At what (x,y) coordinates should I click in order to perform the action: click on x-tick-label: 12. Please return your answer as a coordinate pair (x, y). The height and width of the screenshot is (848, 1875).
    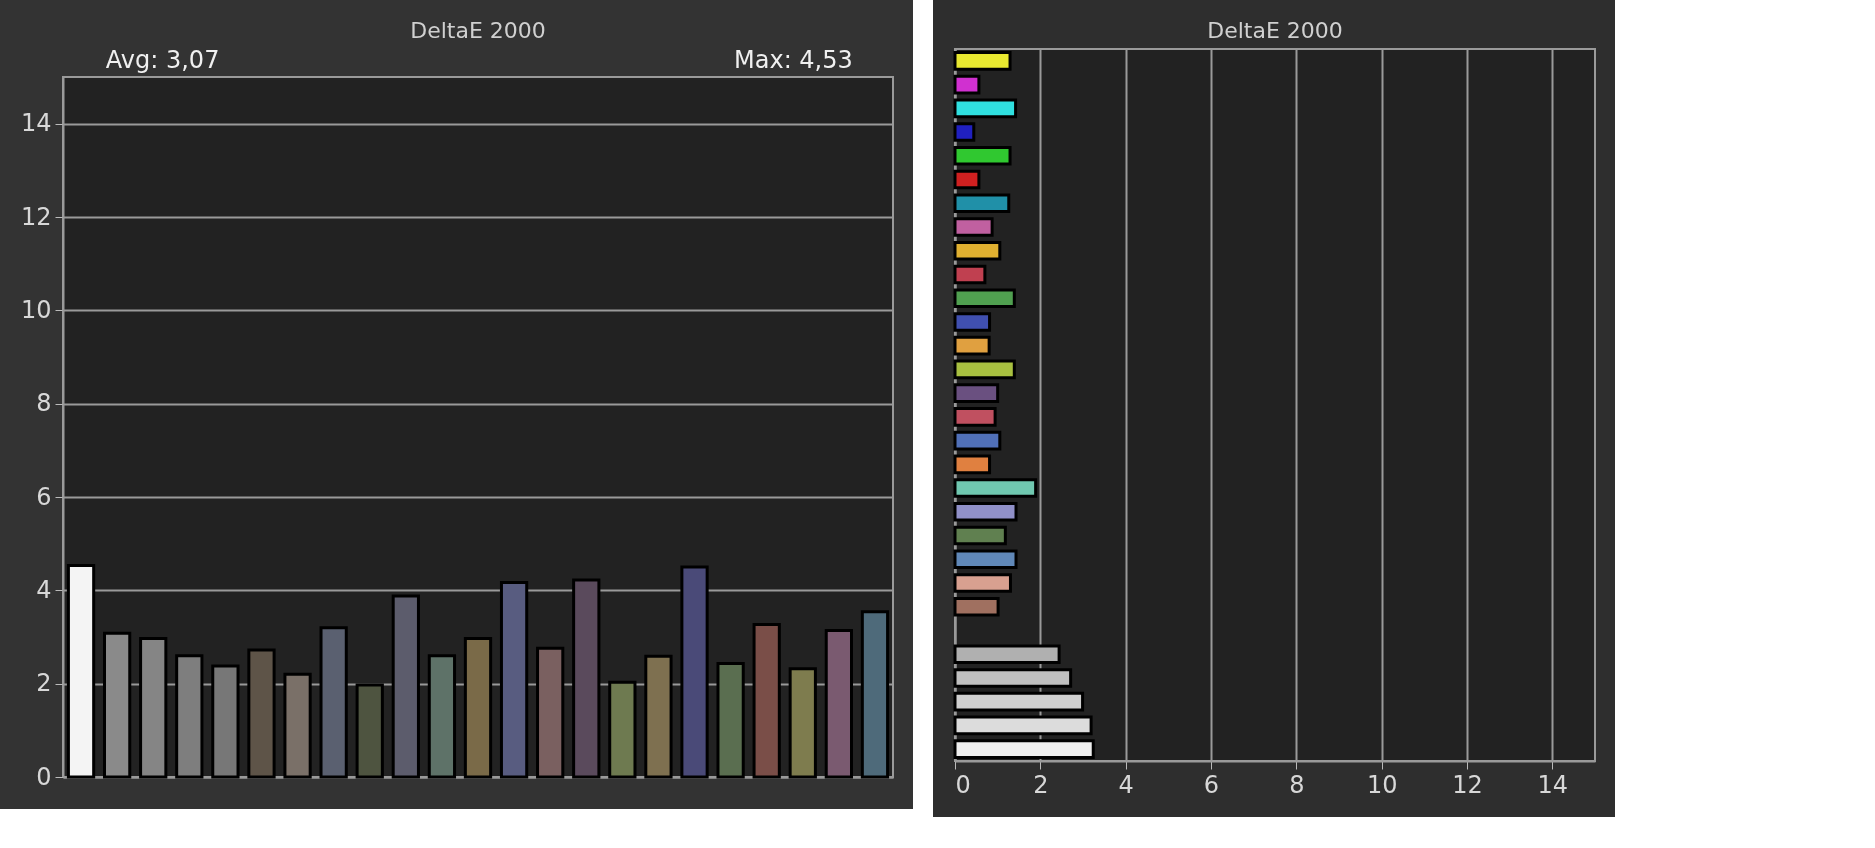
    Looking at the image, I should click on (1467, 784).